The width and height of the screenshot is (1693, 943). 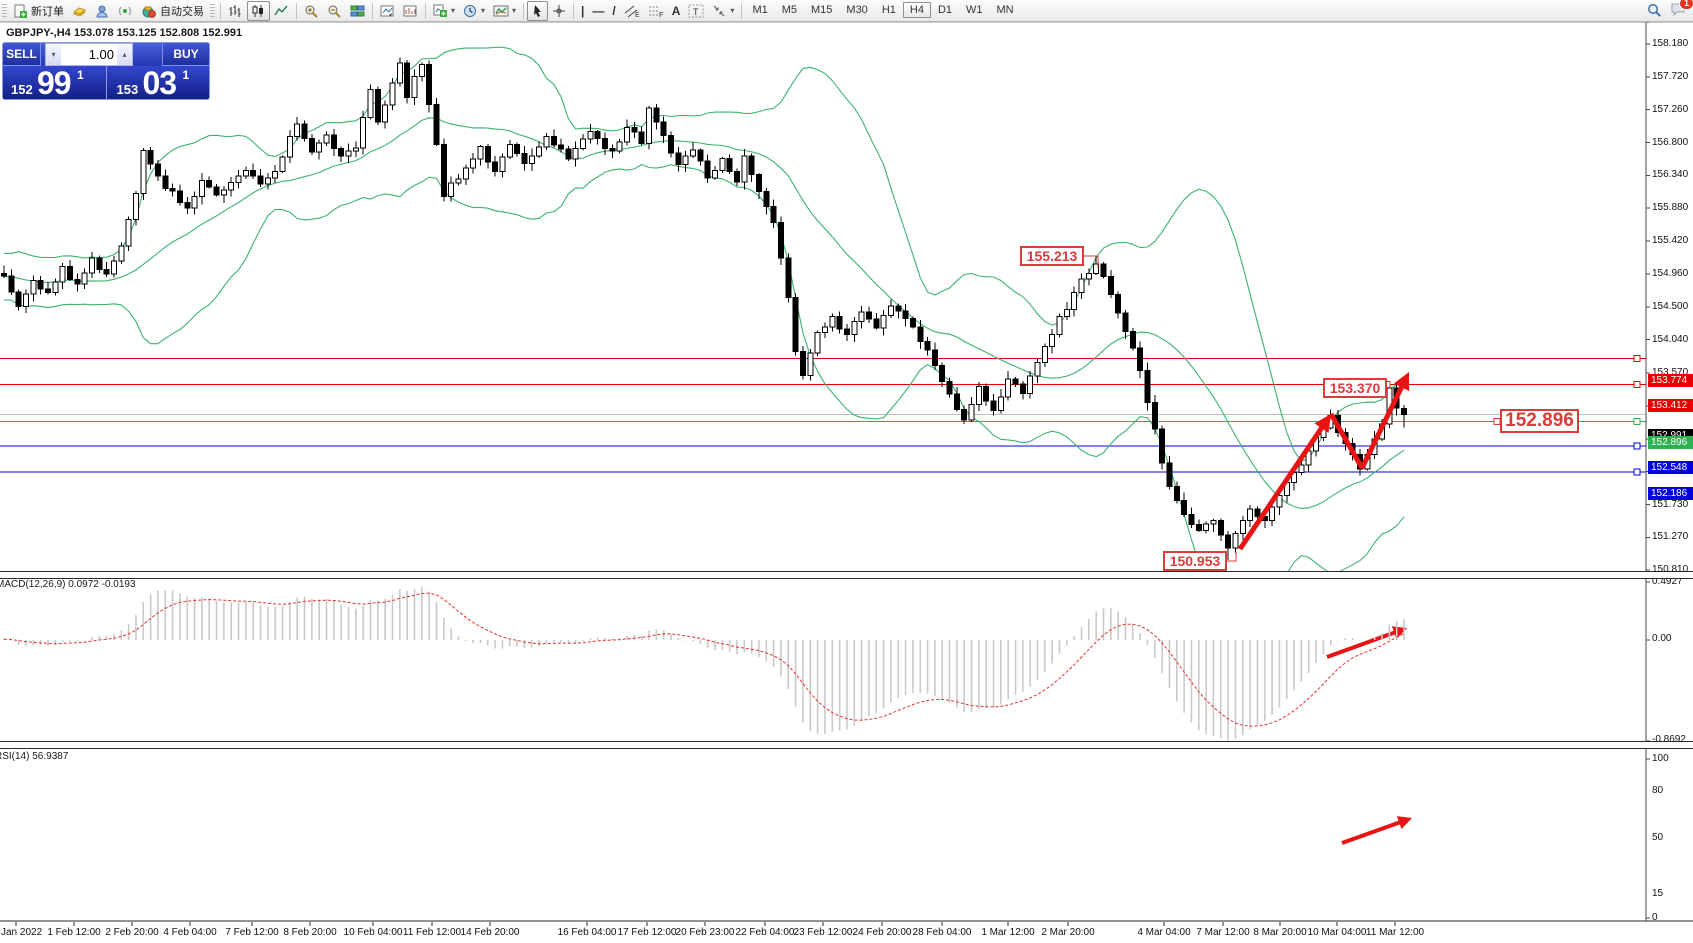 I want to click on channel-icon: E, so click(x=632, y=11).